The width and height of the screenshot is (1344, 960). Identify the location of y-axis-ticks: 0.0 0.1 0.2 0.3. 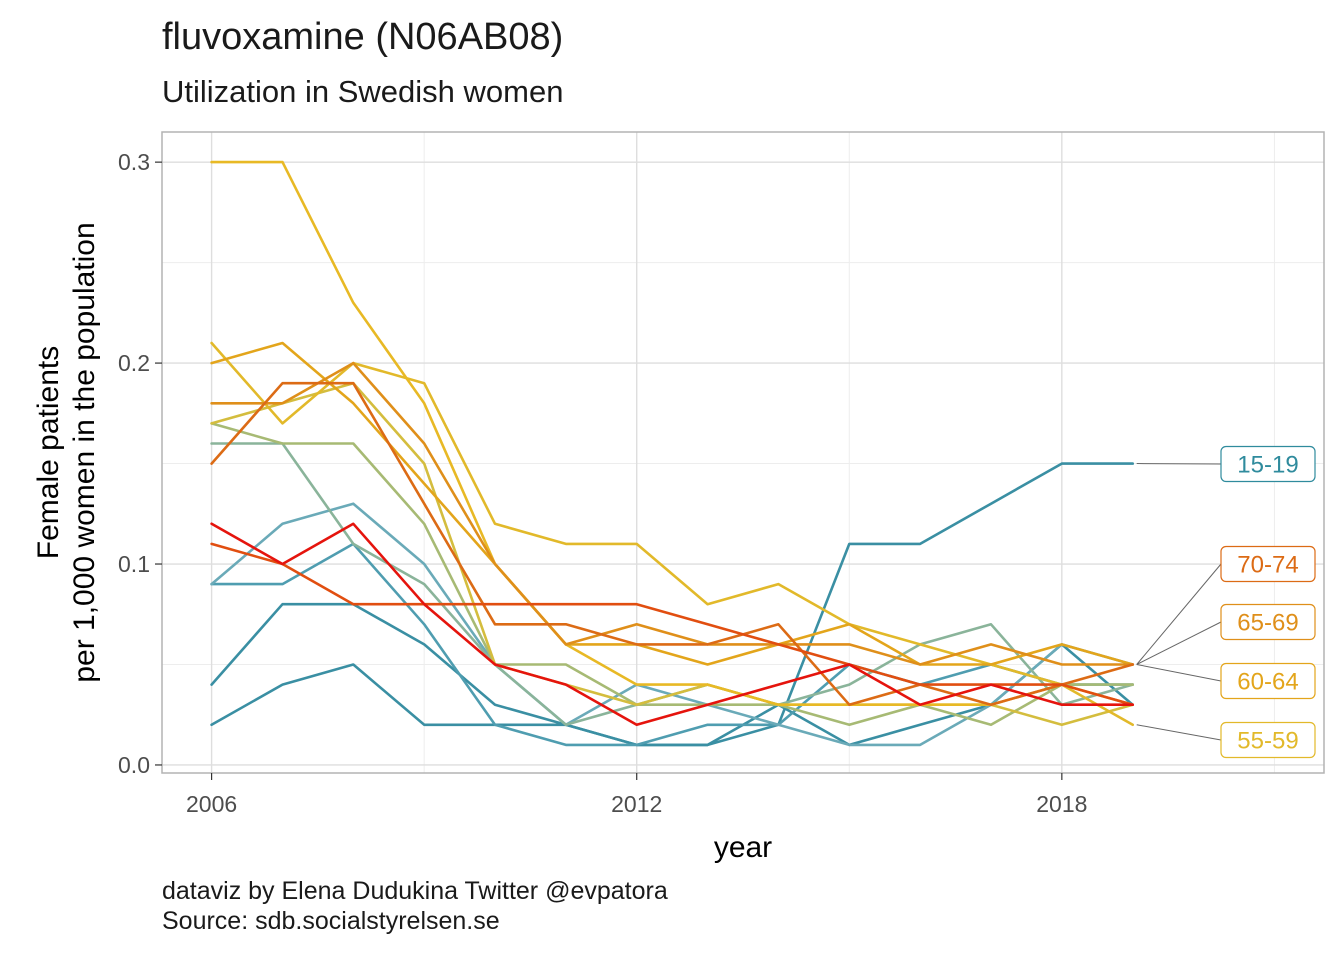
(140, 463).